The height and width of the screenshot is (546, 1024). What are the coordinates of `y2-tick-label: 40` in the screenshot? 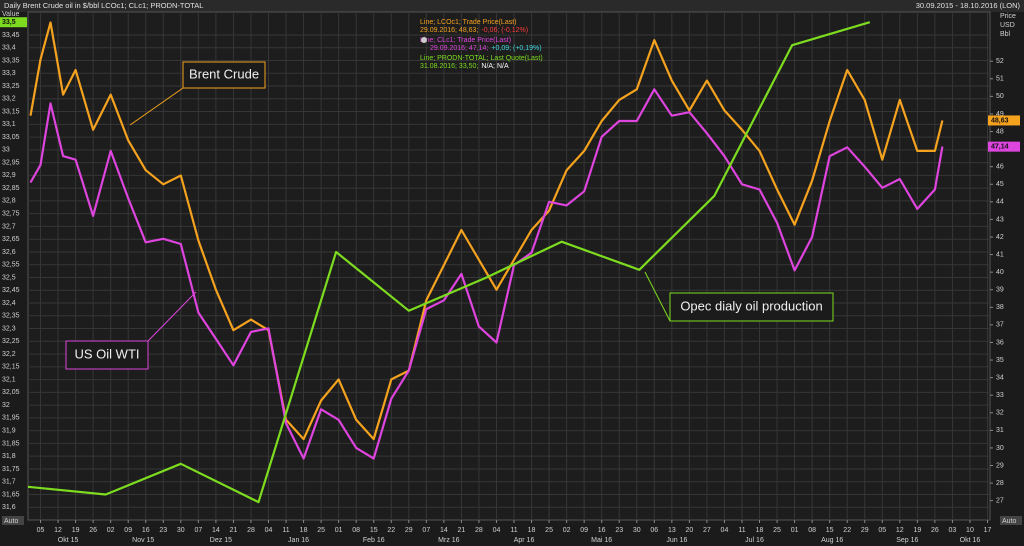 It's located at (1000, 272).